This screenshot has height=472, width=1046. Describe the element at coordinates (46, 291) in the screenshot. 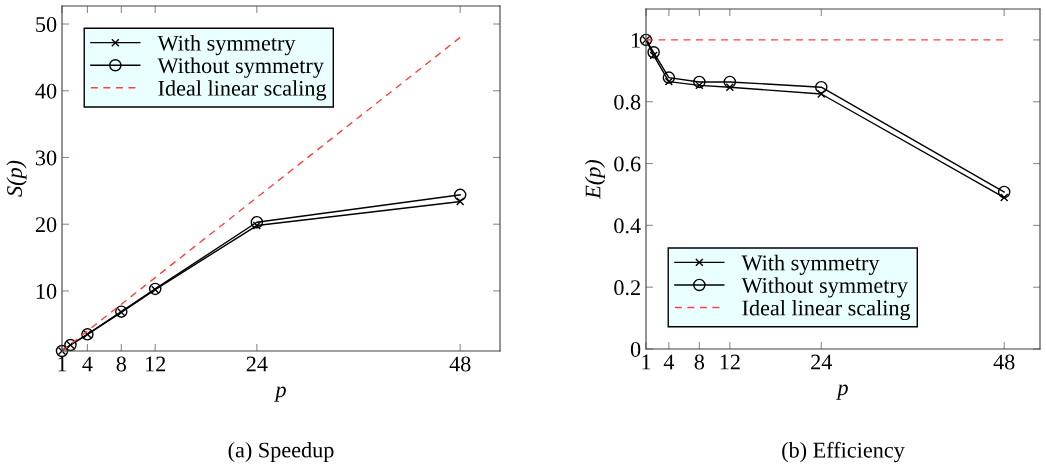

I see `y-tick-label: 10` at that location.